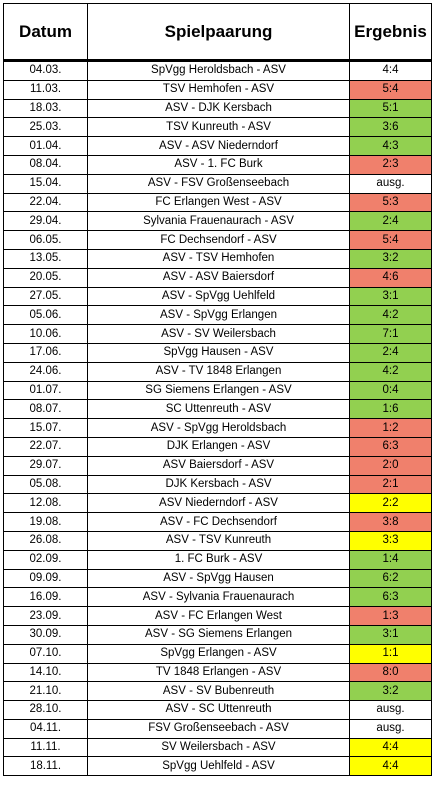 Image resolution: width=434 pixels, height=803 pixels. I want to click on date-cell: 01.07., so click(45, 390).